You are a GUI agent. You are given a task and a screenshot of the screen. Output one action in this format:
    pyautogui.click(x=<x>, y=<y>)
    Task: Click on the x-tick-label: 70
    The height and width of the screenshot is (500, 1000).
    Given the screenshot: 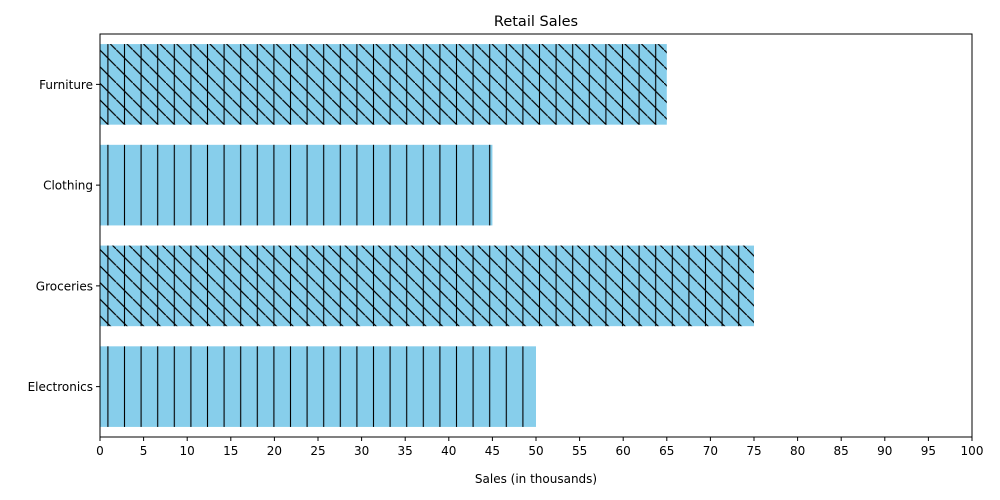 What is the action you would take?
    pyautogui.click(x=710, y=451)
    